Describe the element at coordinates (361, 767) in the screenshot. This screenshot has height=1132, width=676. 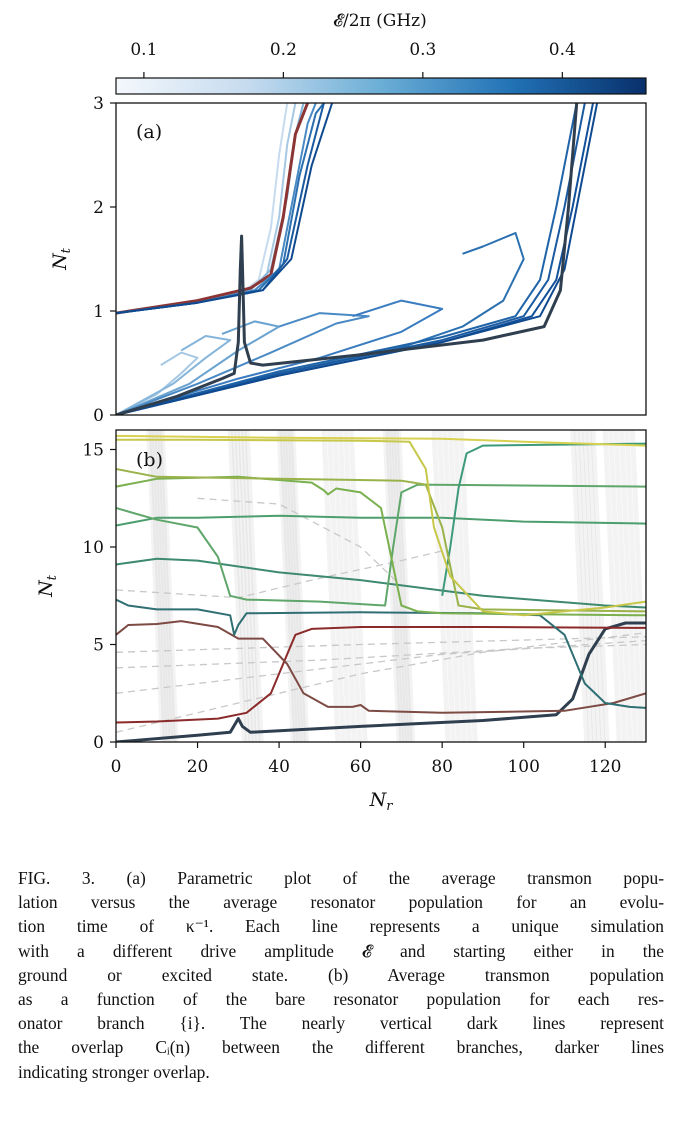
I see `b-xtick-label: 60` at that location.